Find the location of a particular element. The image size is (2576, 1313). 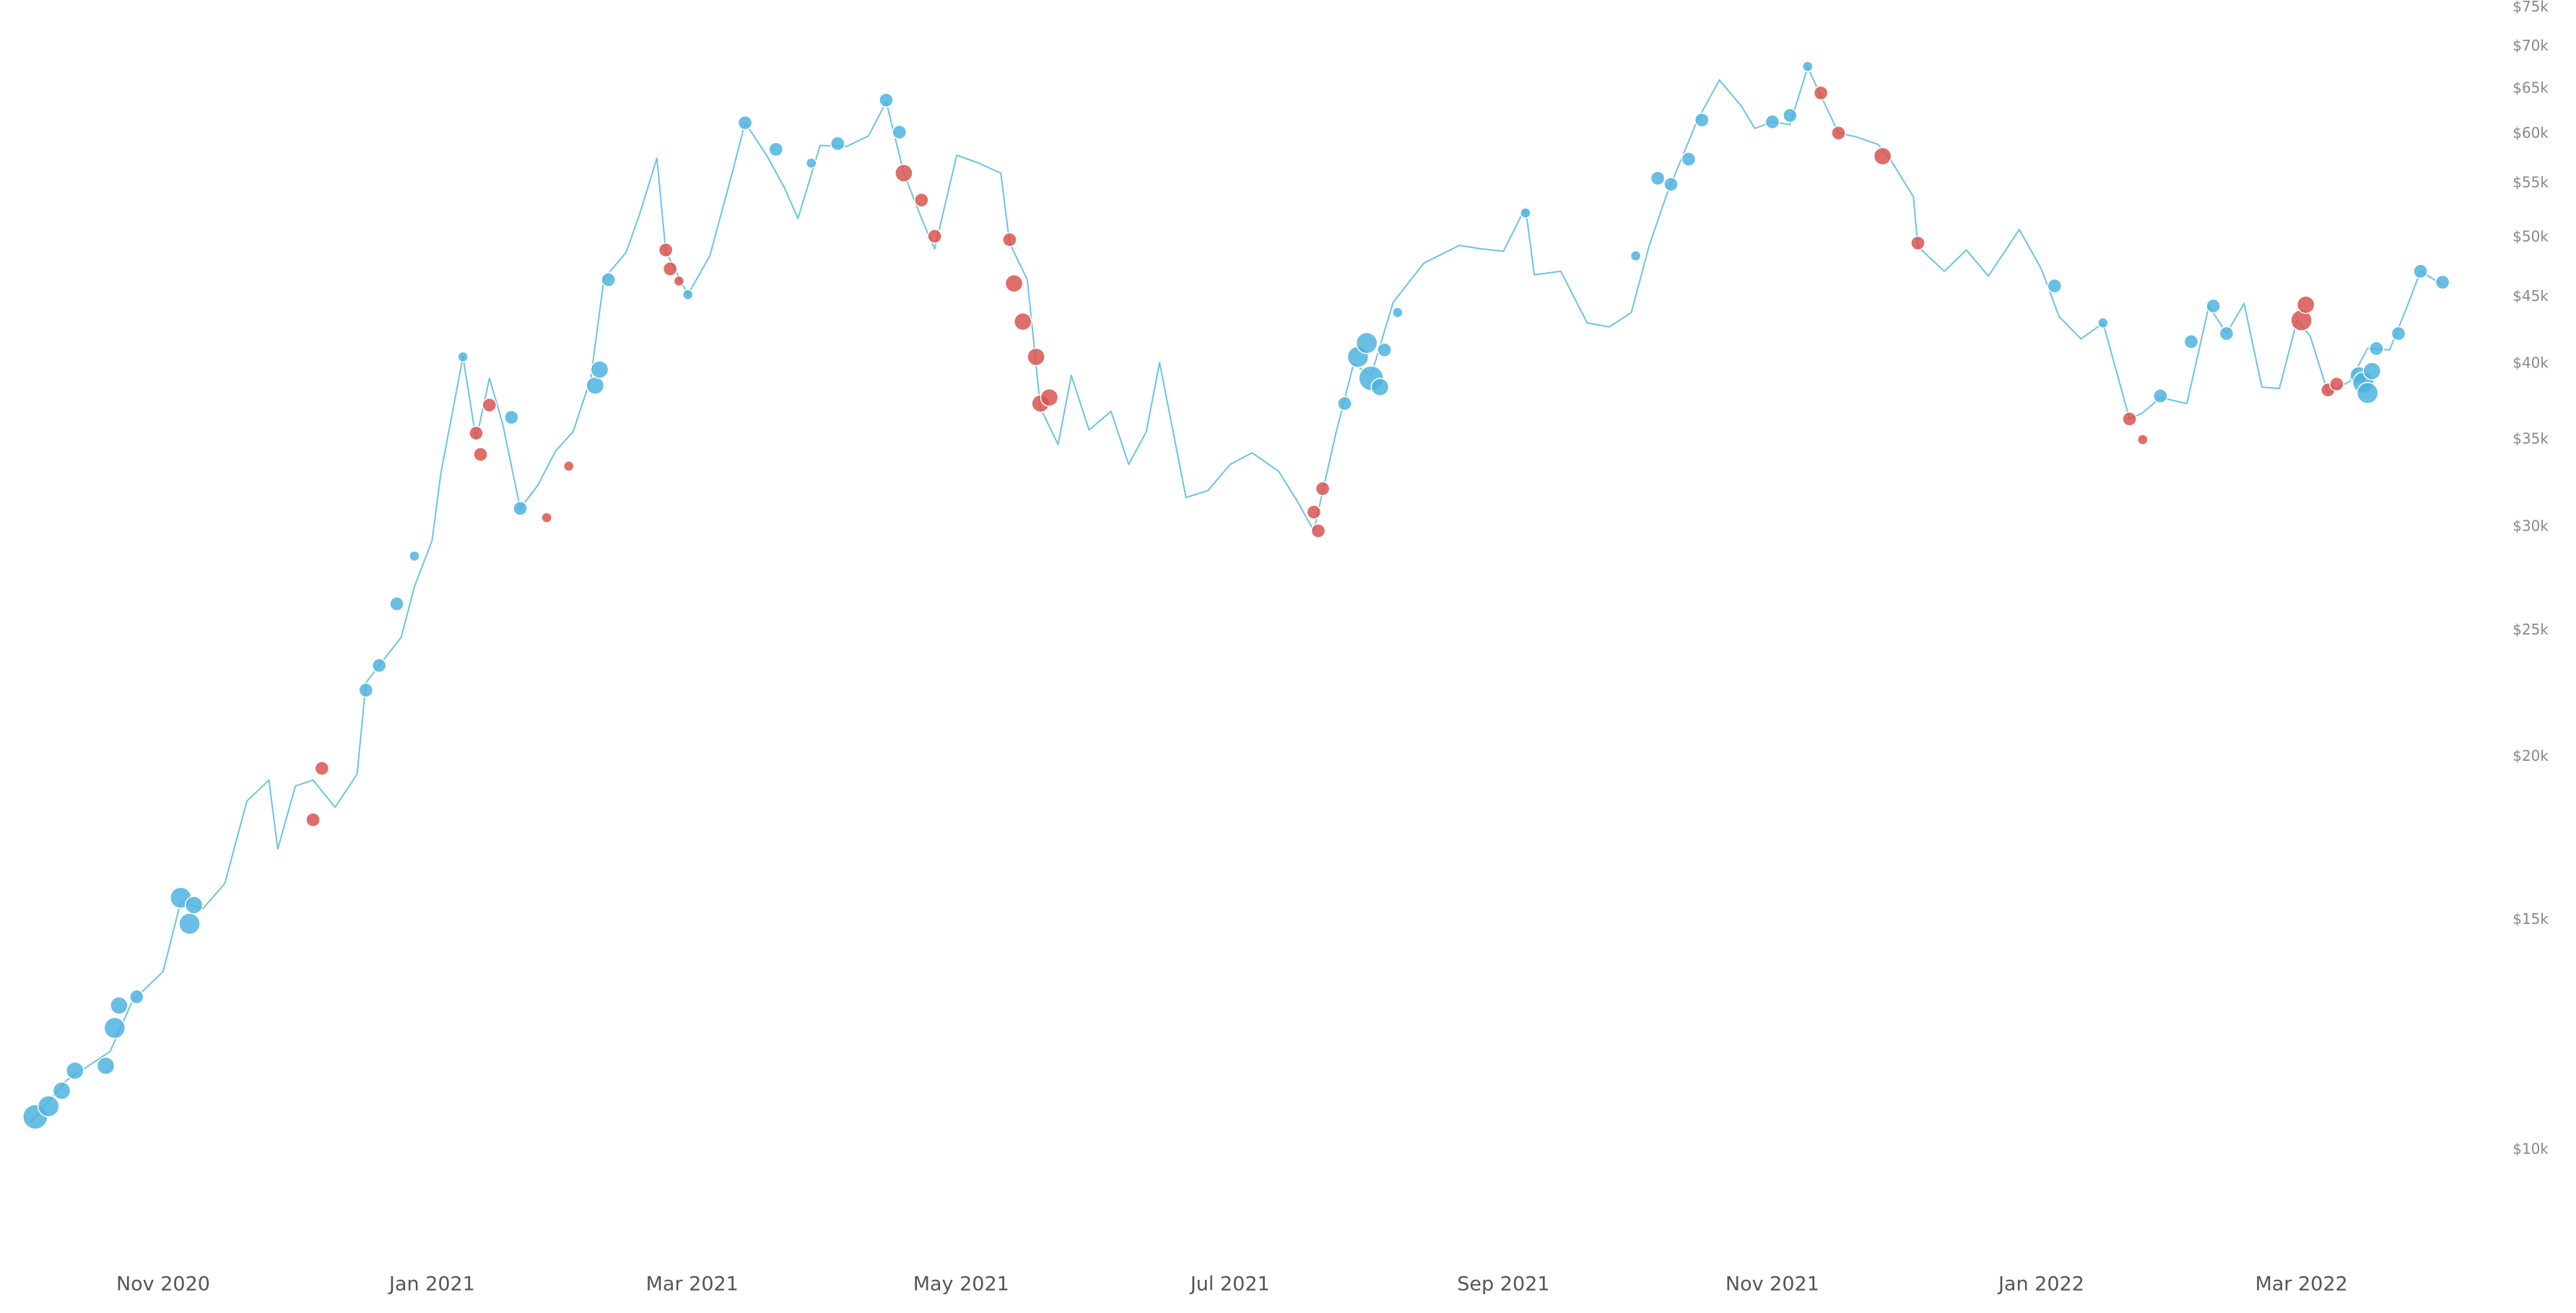

y-tick-label: $70k is located at coordinates (2530, 45).